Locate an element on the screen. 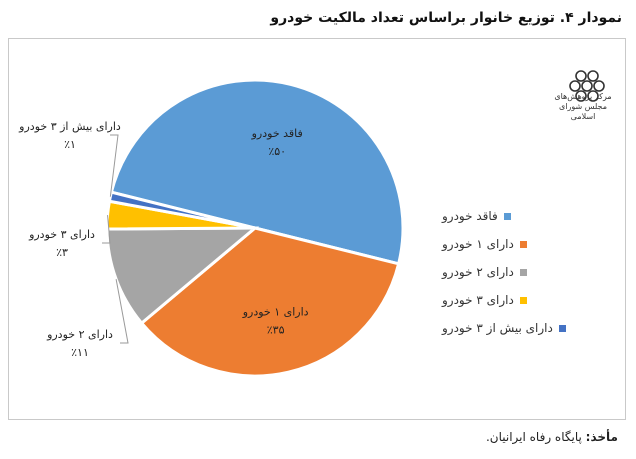  leader-lines is located at coordinates (115, 239).